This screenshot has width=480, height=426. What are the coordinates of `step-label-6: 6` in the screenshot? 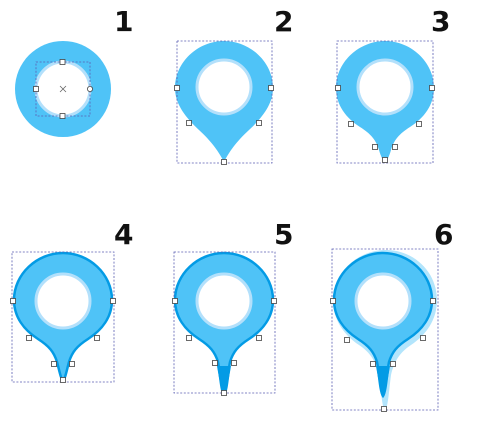 It's located at (443, 234).